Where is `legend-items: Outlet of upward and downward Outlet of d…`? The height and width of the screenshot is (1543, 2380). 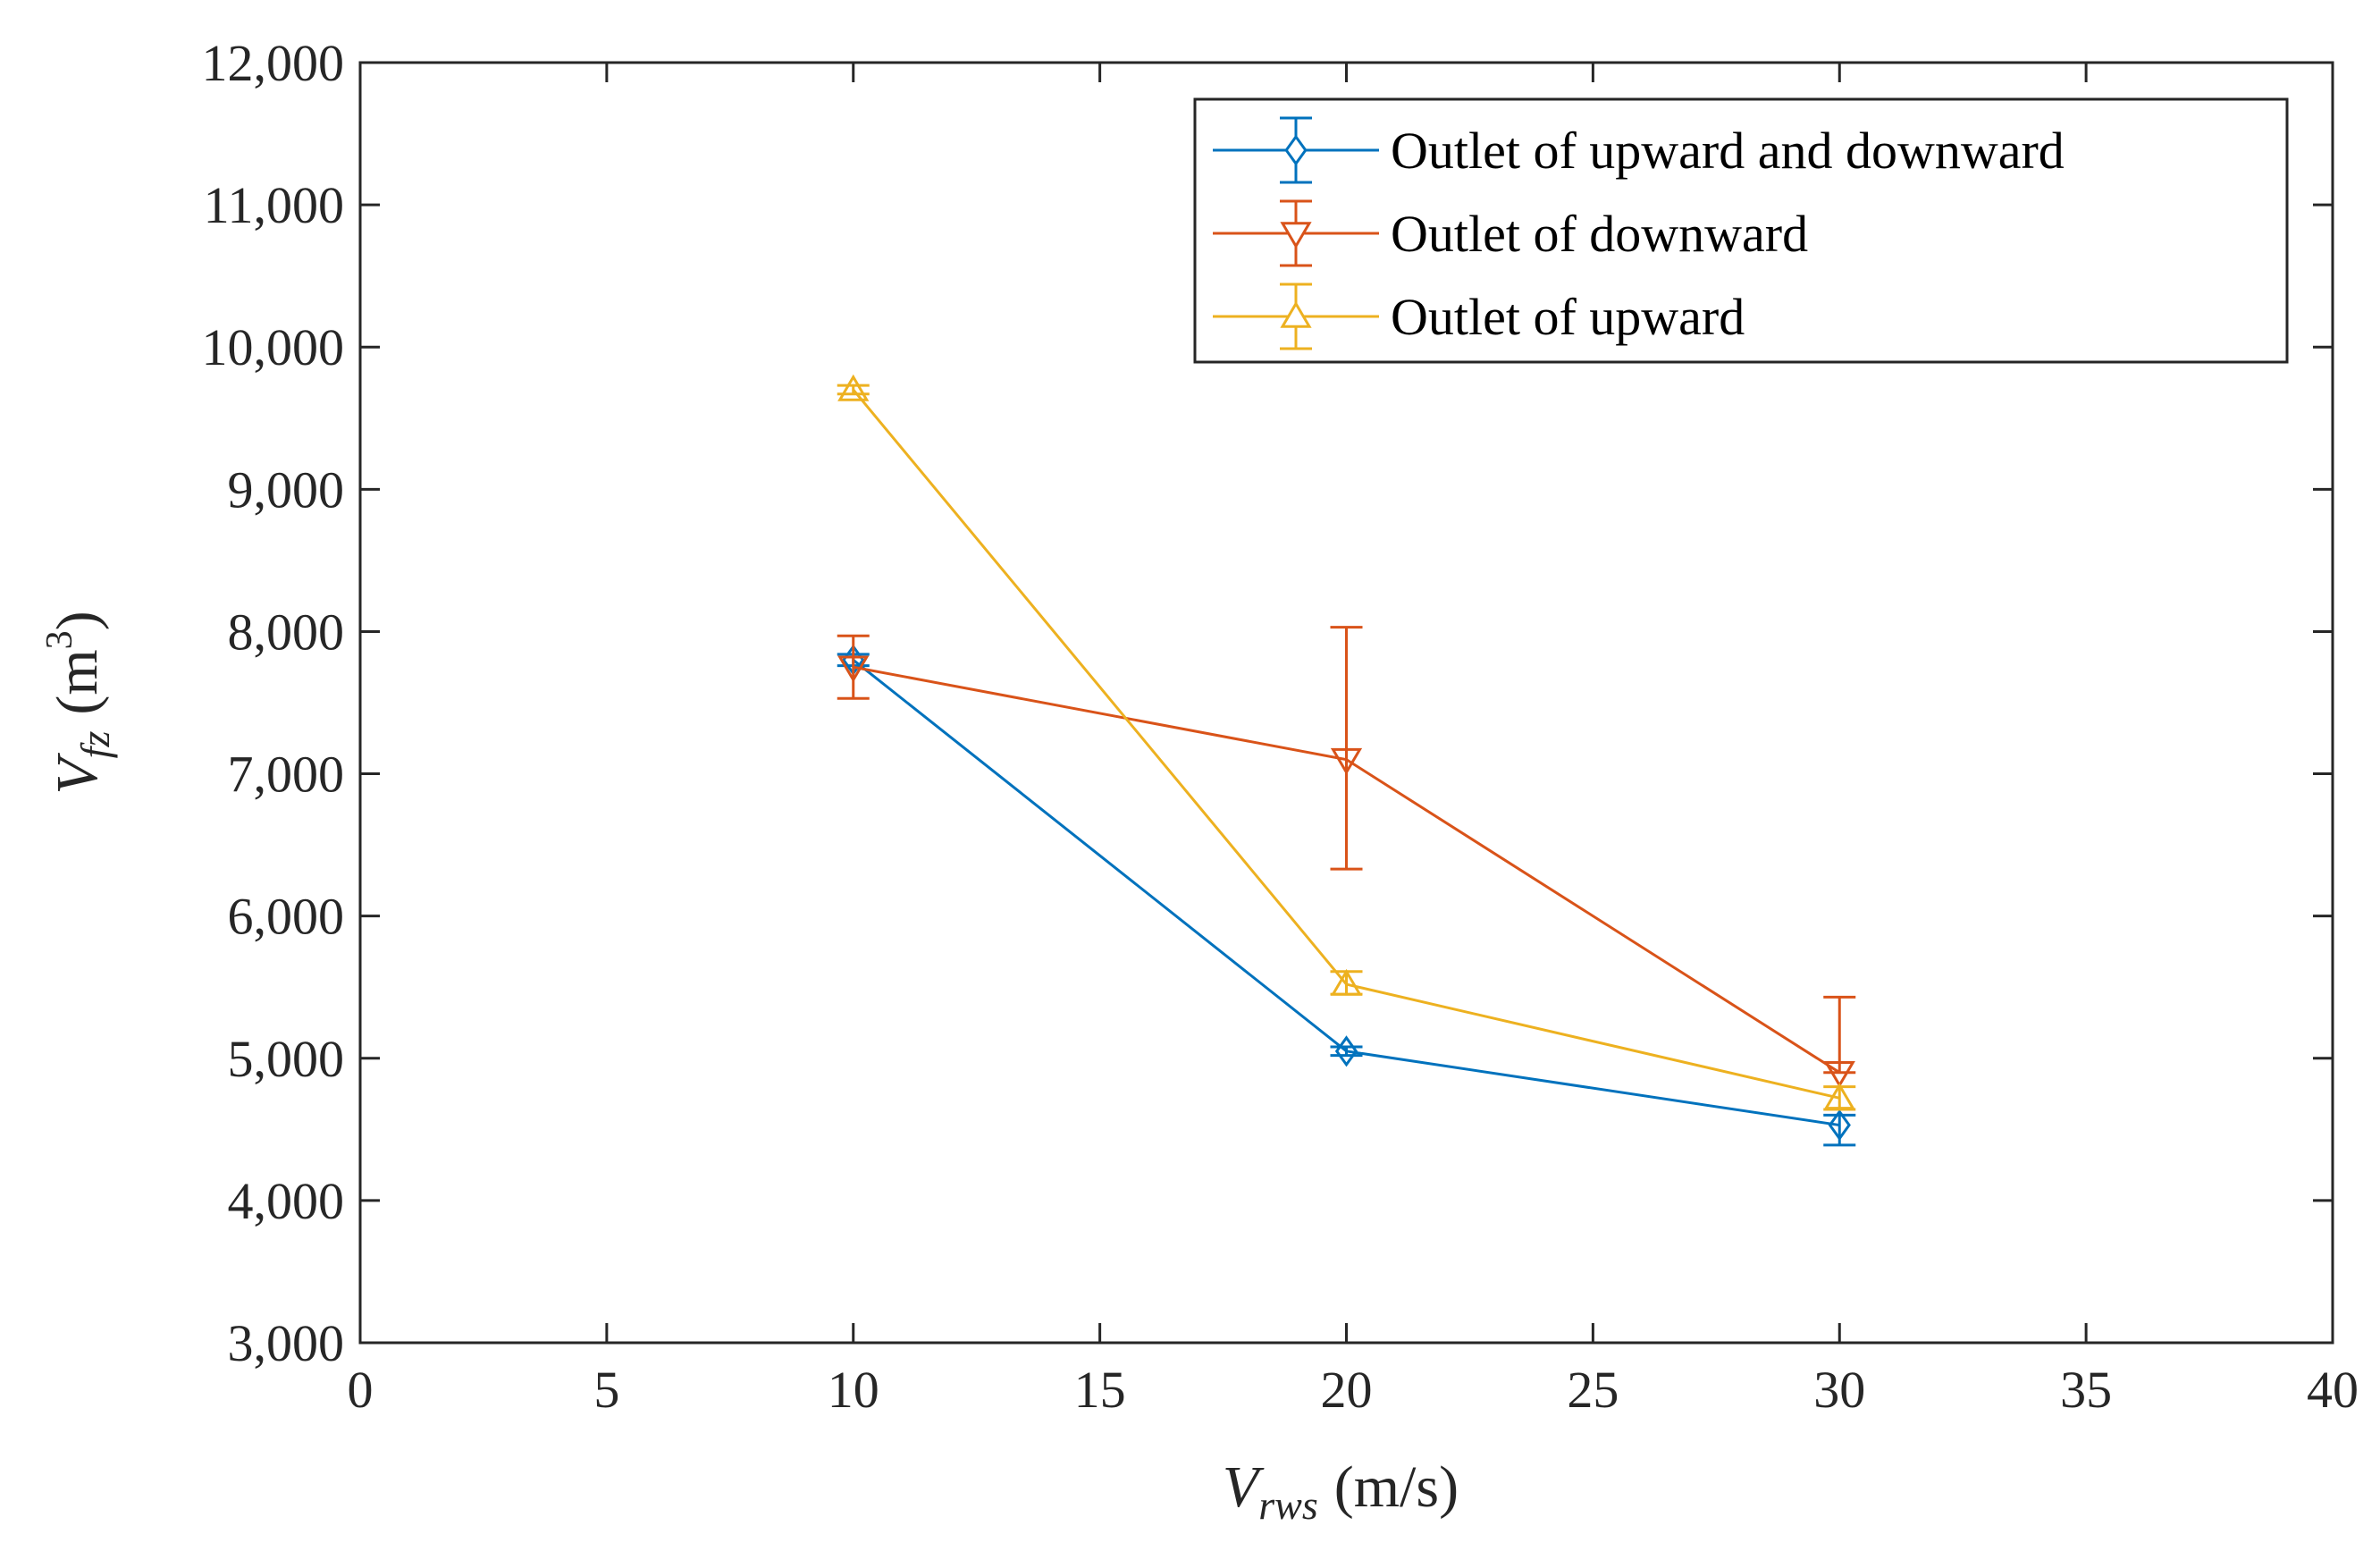 legend-items: Outlet of upward and downward Outlet of d… is located at coordinates (1639, 233).